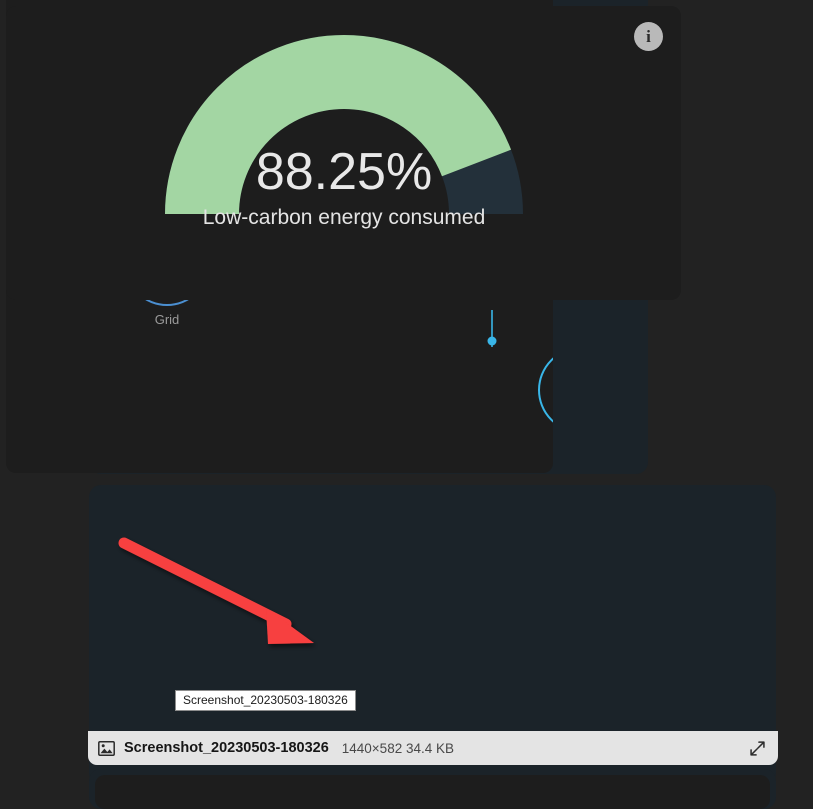  I want to click on file-meta: 1440×582 34.4 KB, so click(397, 748).